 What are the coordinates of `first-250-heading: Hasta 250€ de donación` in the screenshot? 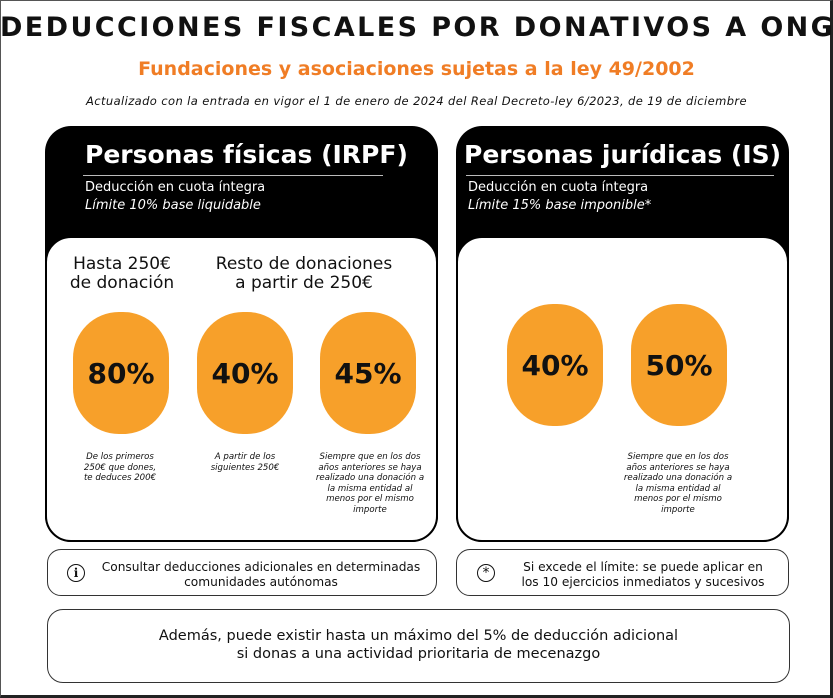 It's located at (122, 274).